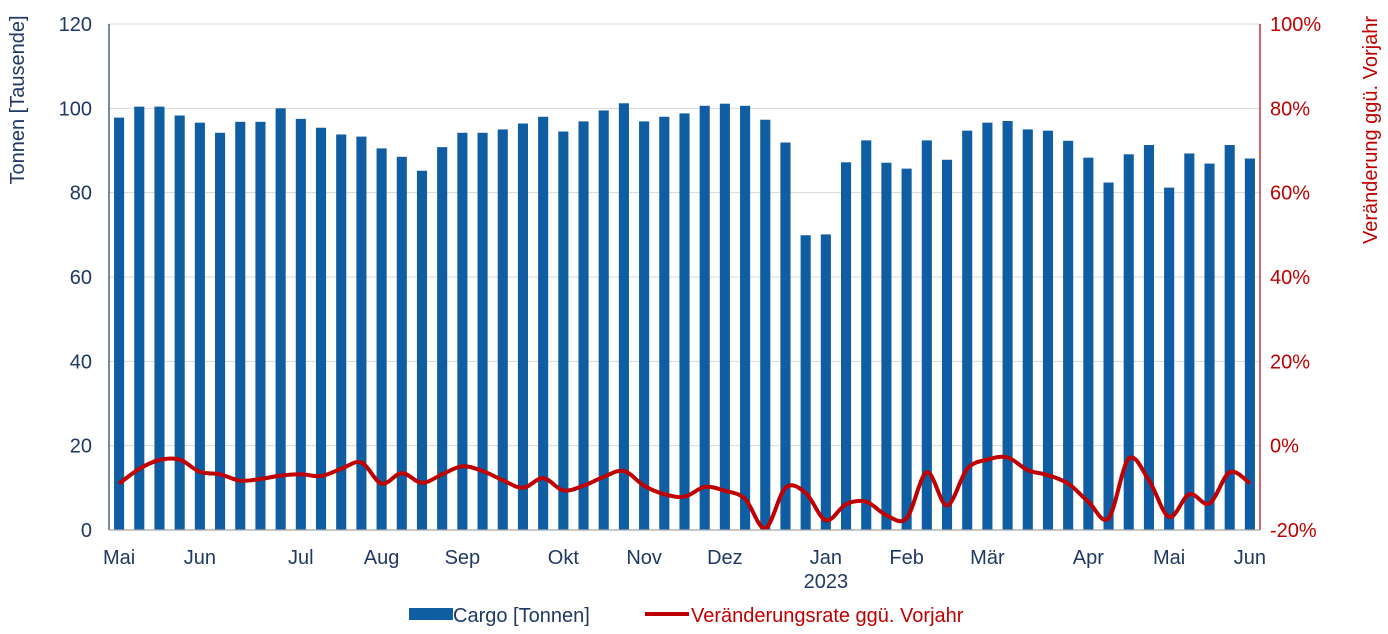  What do you see at coordinates (906, 558) in the screenshot?
I see `x-tick-label: Feb` at bounding box center [906, 558].